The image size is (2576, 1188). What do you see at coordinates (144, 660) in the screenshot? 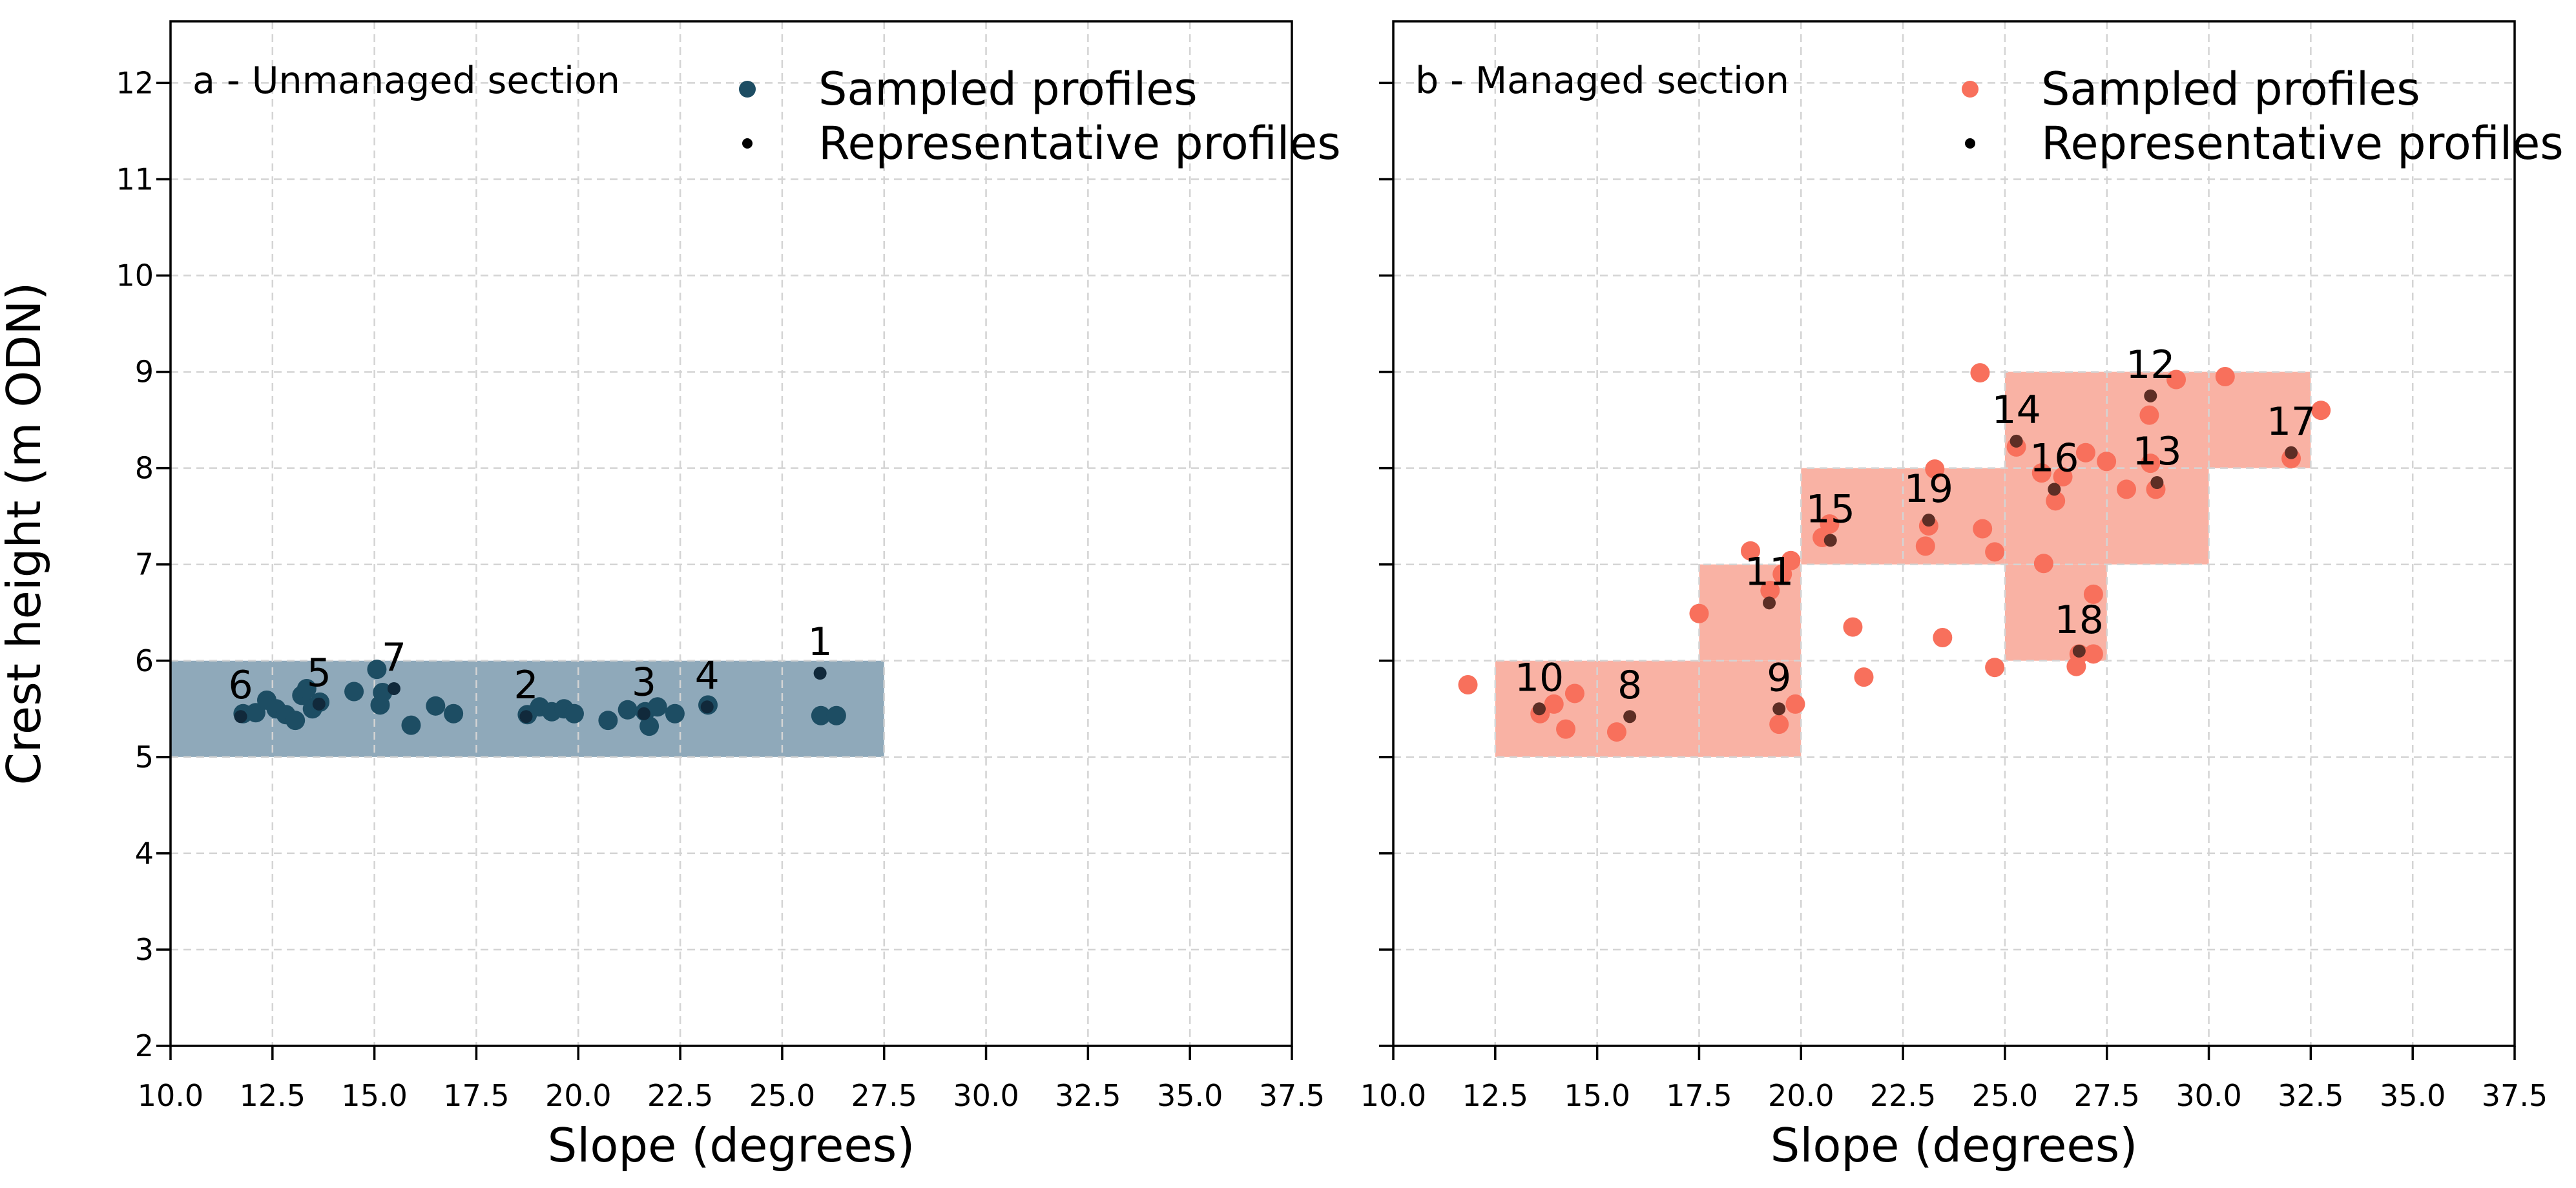
I see `y-tick-label: 6` at bounding box center [144, 660].